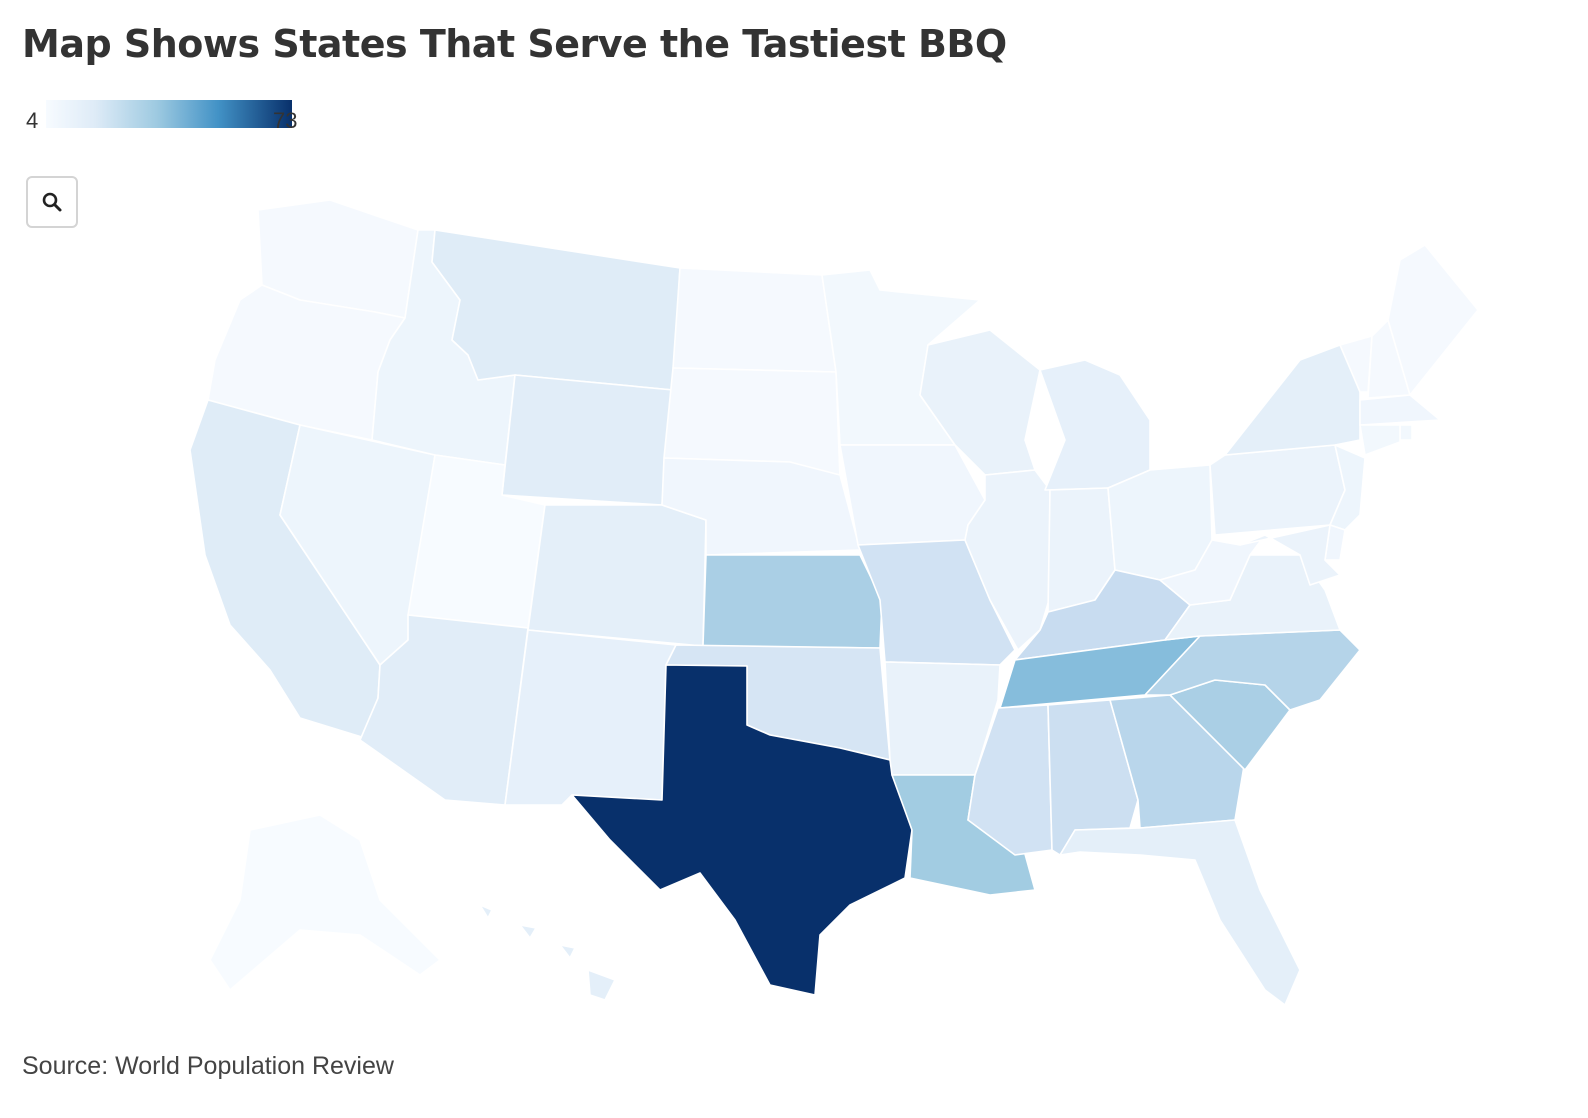 This screenshot has height=1118, width=1588. Describe the element at coordinates (742, 830) in the screenshot. I see `state-tx` at that location.